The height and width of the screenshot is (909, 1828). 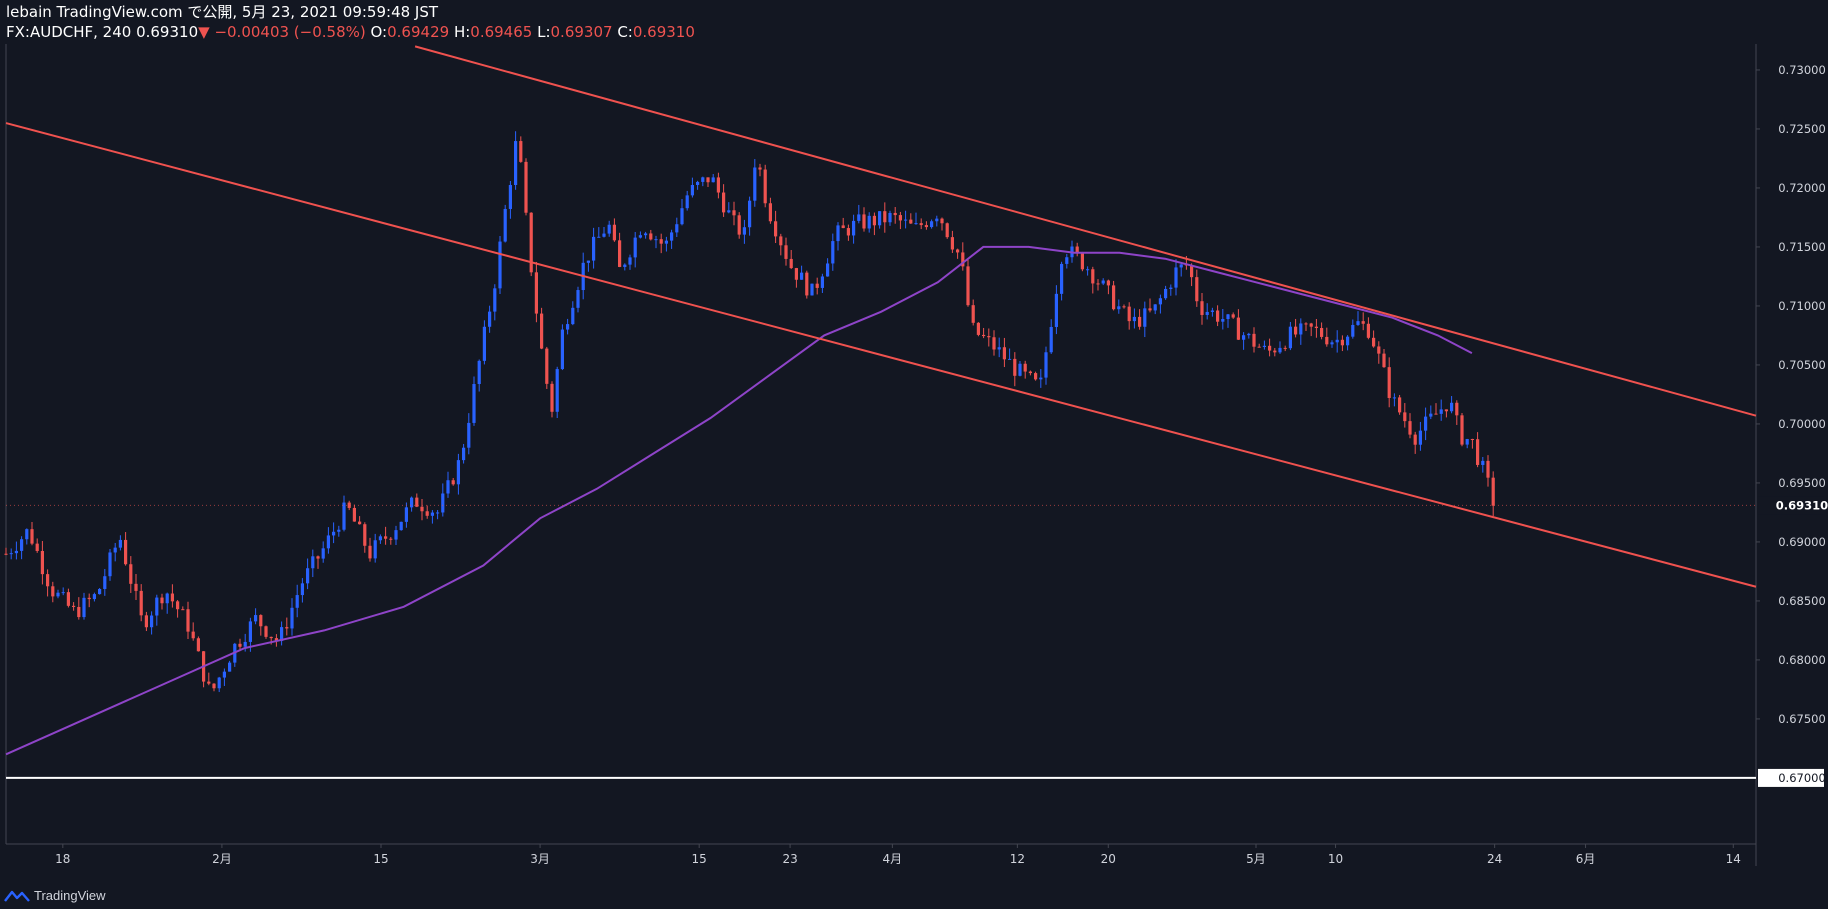 What do you see at coordinates (1586, 859) in the screenshot?
I see `time-tick-label: 6月` at bounding box center [1586, 859].